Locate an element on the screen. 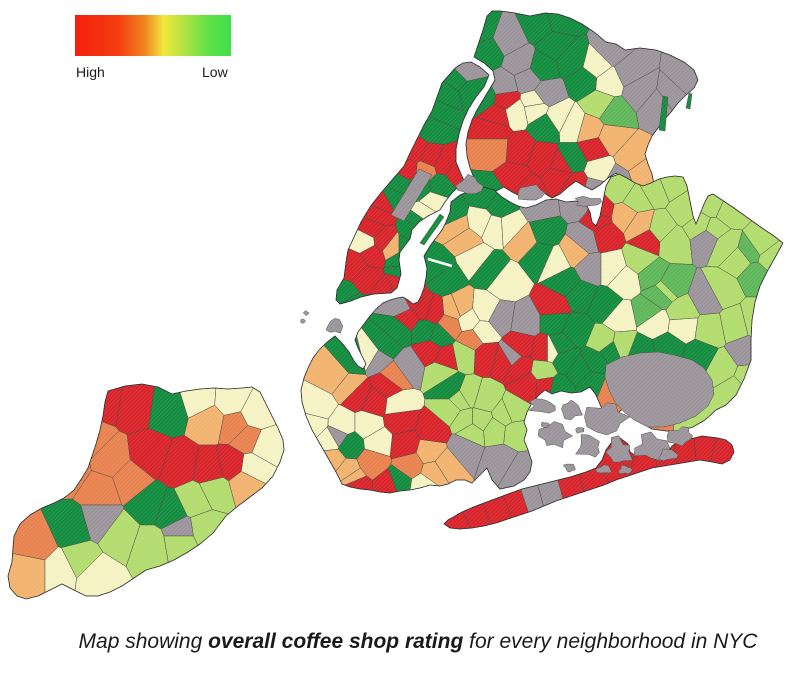 The height and width of the screenshot is (680, 791). svg-text: High is located at coordinates (90, 72).